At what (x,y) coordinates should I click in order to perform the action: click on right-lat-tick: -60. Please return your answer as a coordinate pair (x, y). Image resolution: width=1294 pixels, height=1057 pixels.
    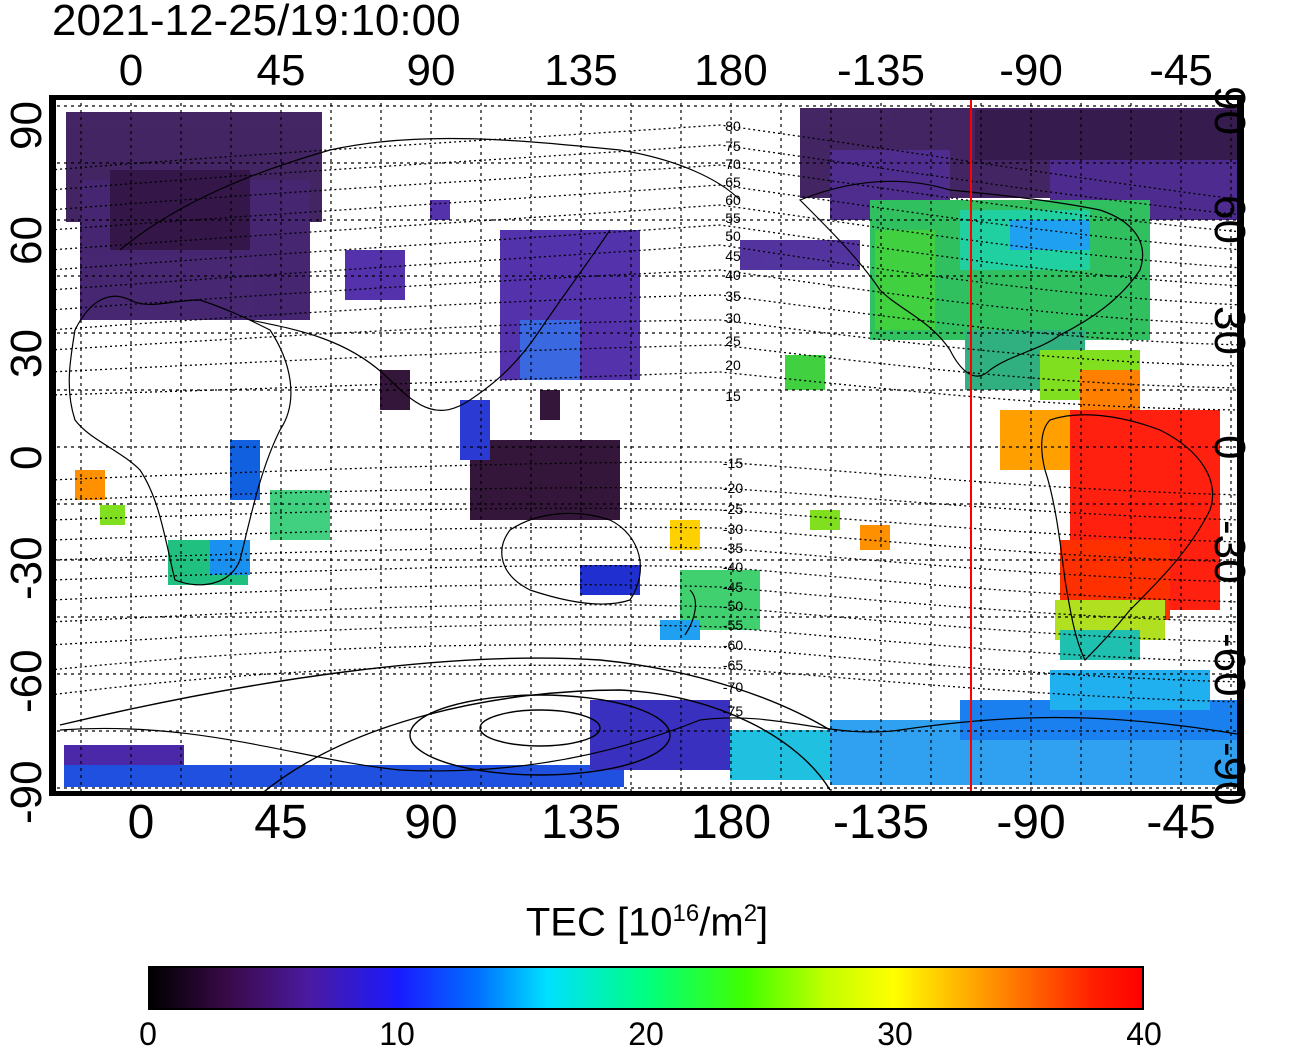
    Looking at the image, I should click on (1229, 665).